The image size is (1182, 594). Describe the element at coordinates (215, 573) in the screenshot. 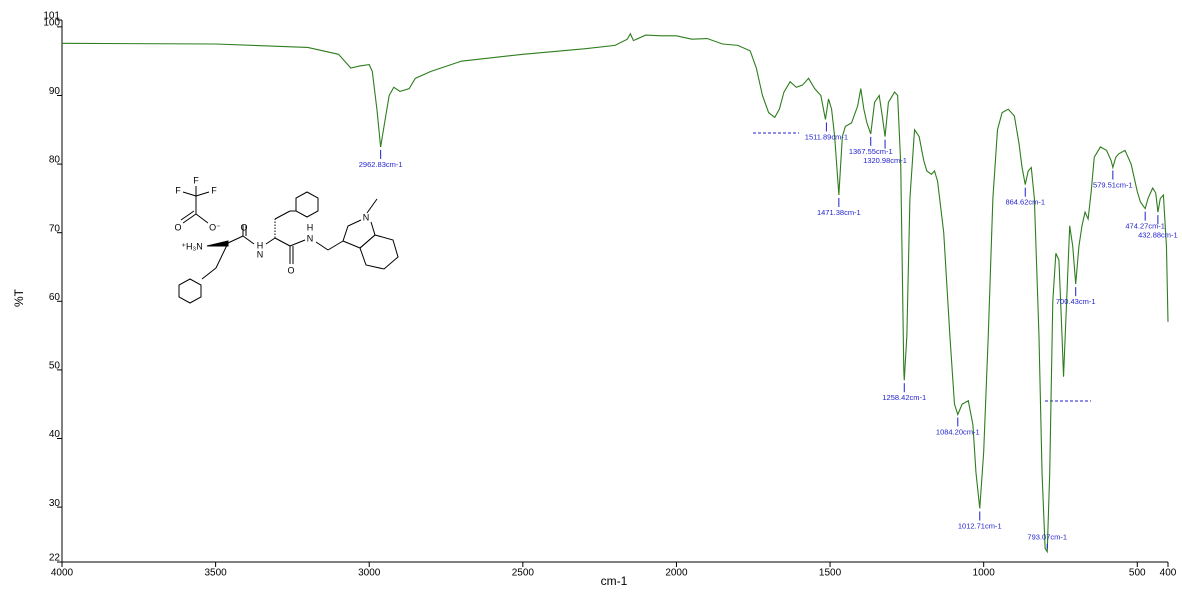

I see `x-tick-label: 3500` at that location.